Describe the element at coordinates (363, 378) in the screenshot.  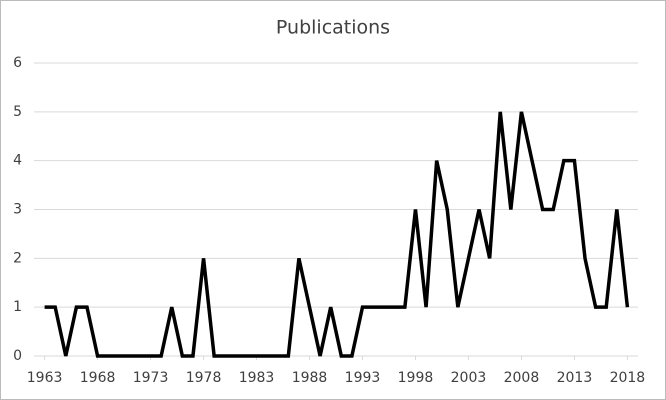
I see `x-tick-label: 1993` at that location.